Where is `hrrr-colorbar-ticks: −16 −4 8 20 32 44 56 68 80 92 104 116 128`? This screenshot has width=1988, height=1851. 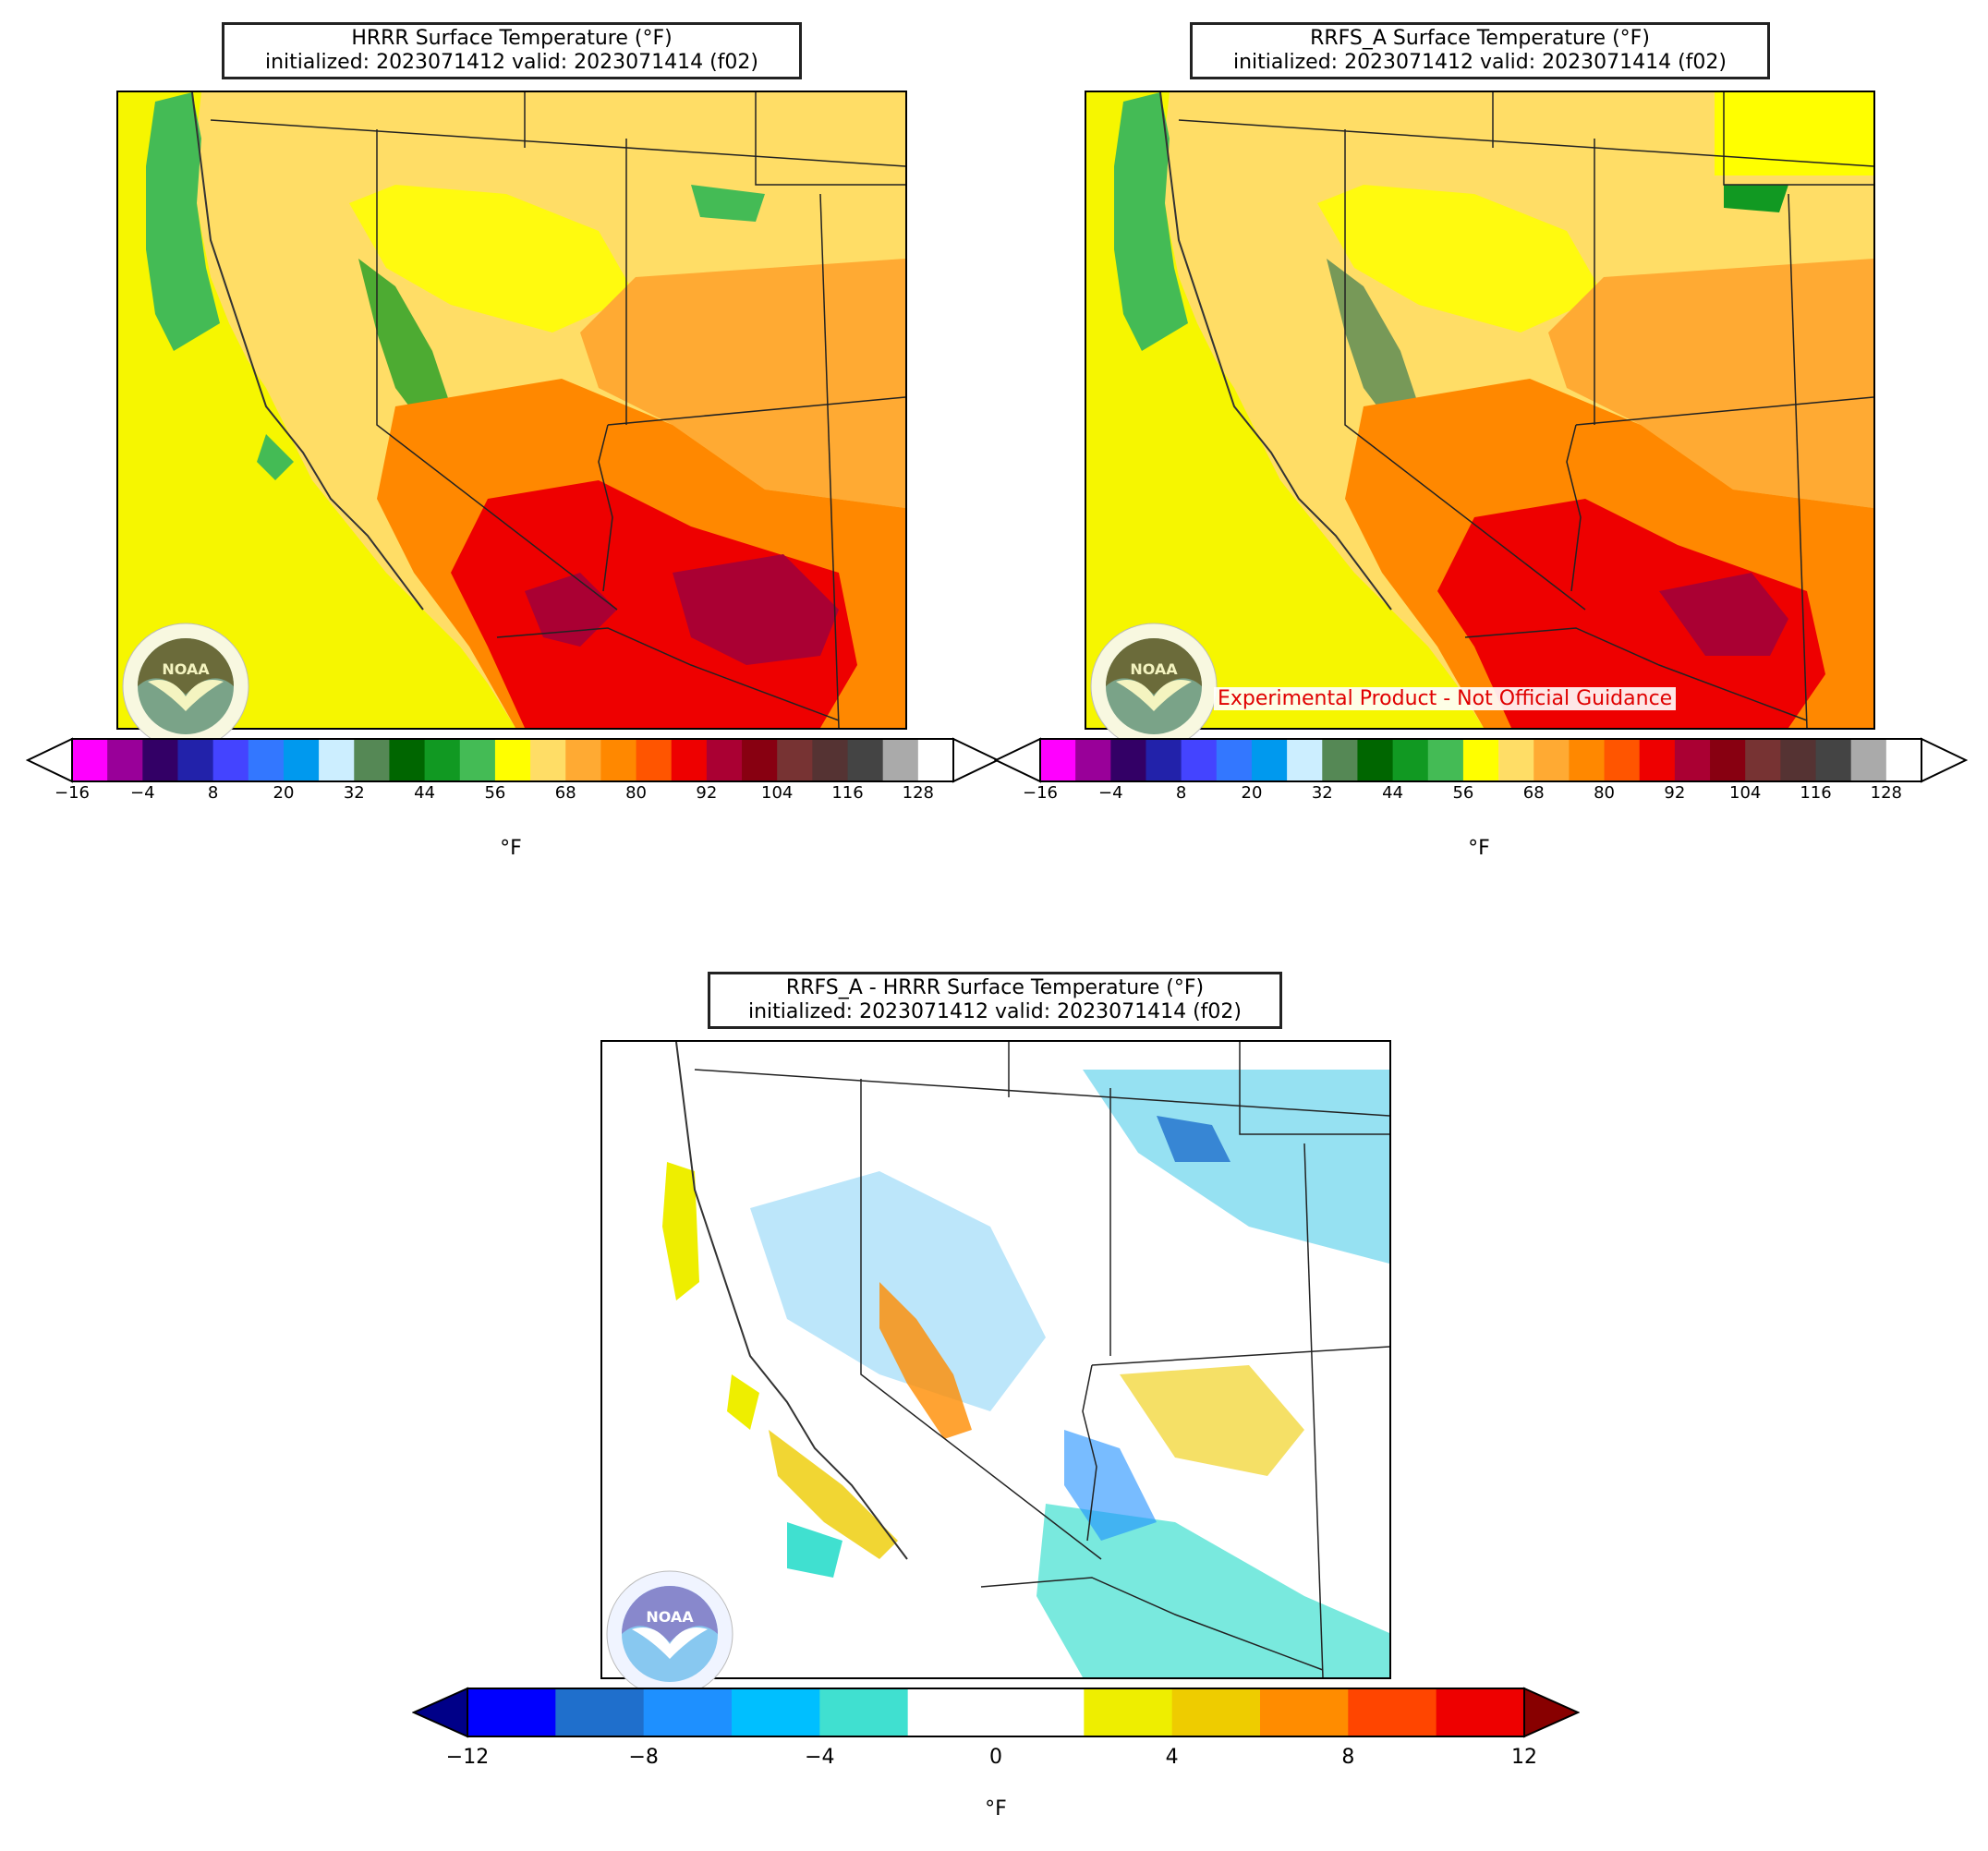 hrrr-colorbar-ticks: −16 −4 8 20 32 44 56 68 80 92 104 116 128 is located at coordinates (503, 797).